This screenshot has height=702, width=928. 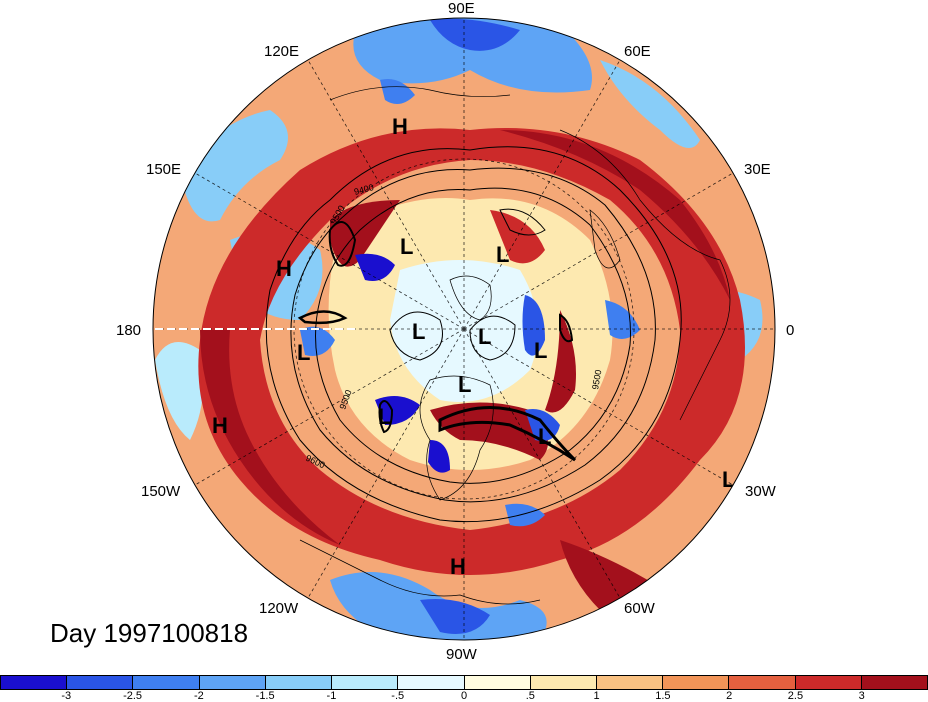 What do you see at coordinates (398, 696) in the screenshot?
I see `colorbar-tick-label: -.5` at bounding box center [398, 696].